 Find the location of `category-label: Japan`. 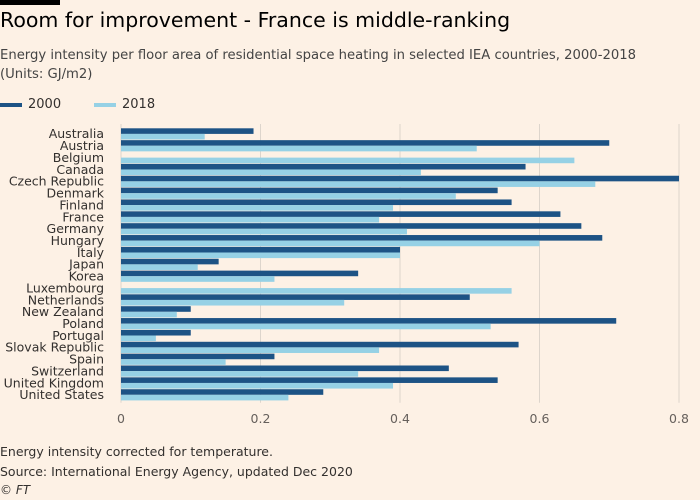

category-label: Japan is located at coordinates (86, 264).